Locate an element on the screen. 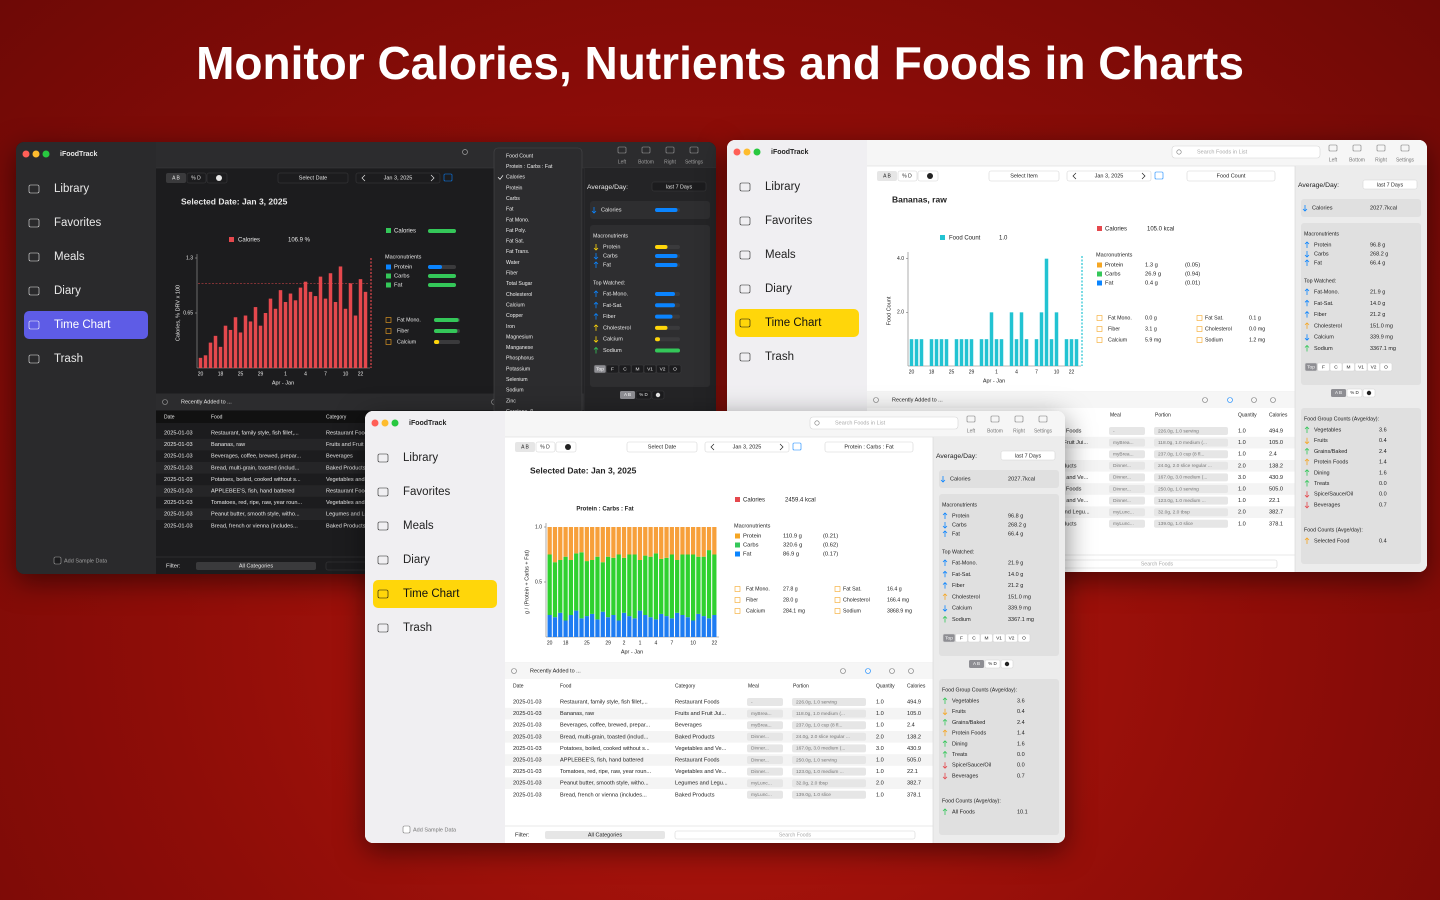  menu-item: Manganese is located at coordinates (519, 348).